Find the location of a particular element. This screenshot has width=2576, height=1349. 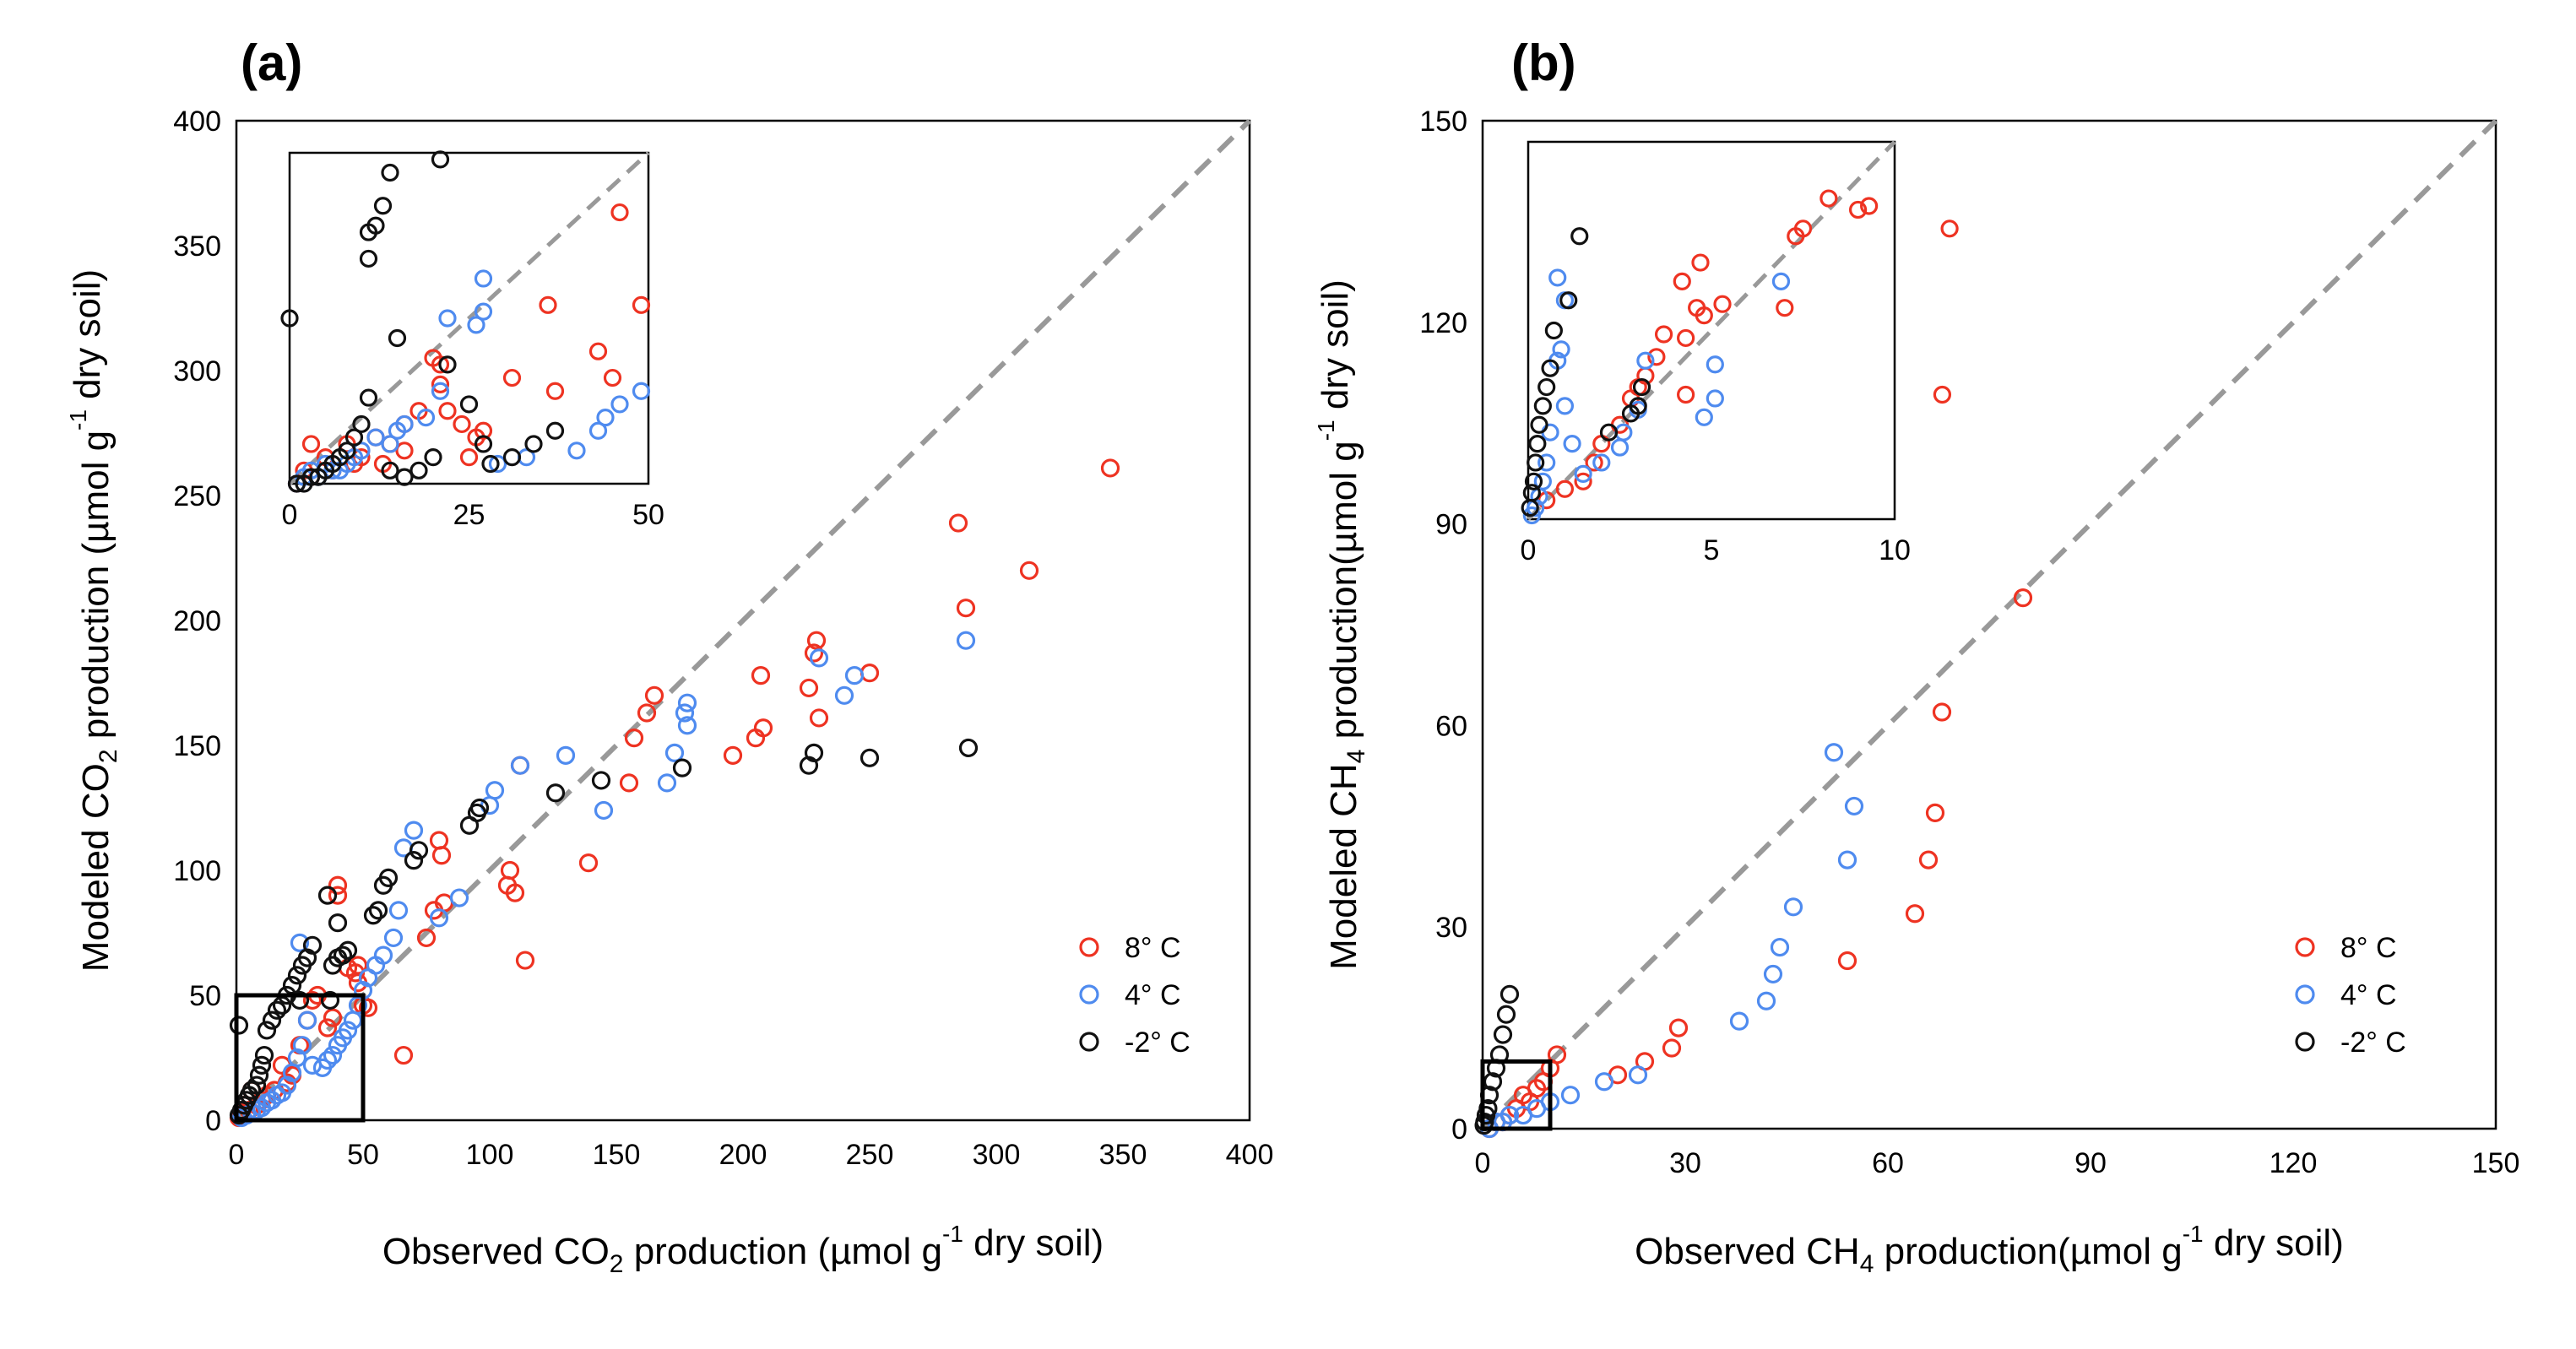

x-tick-label: 200 is located at coordinates (743, 1155).